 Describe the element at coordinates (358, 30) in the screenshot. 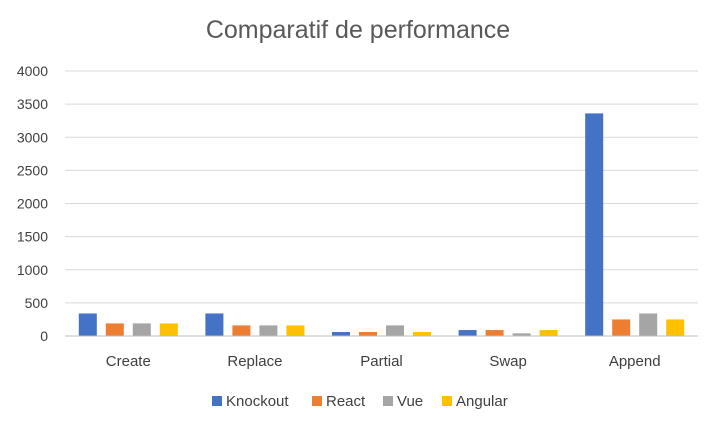

I see `chart-title: Comparatif de performance` at that location.